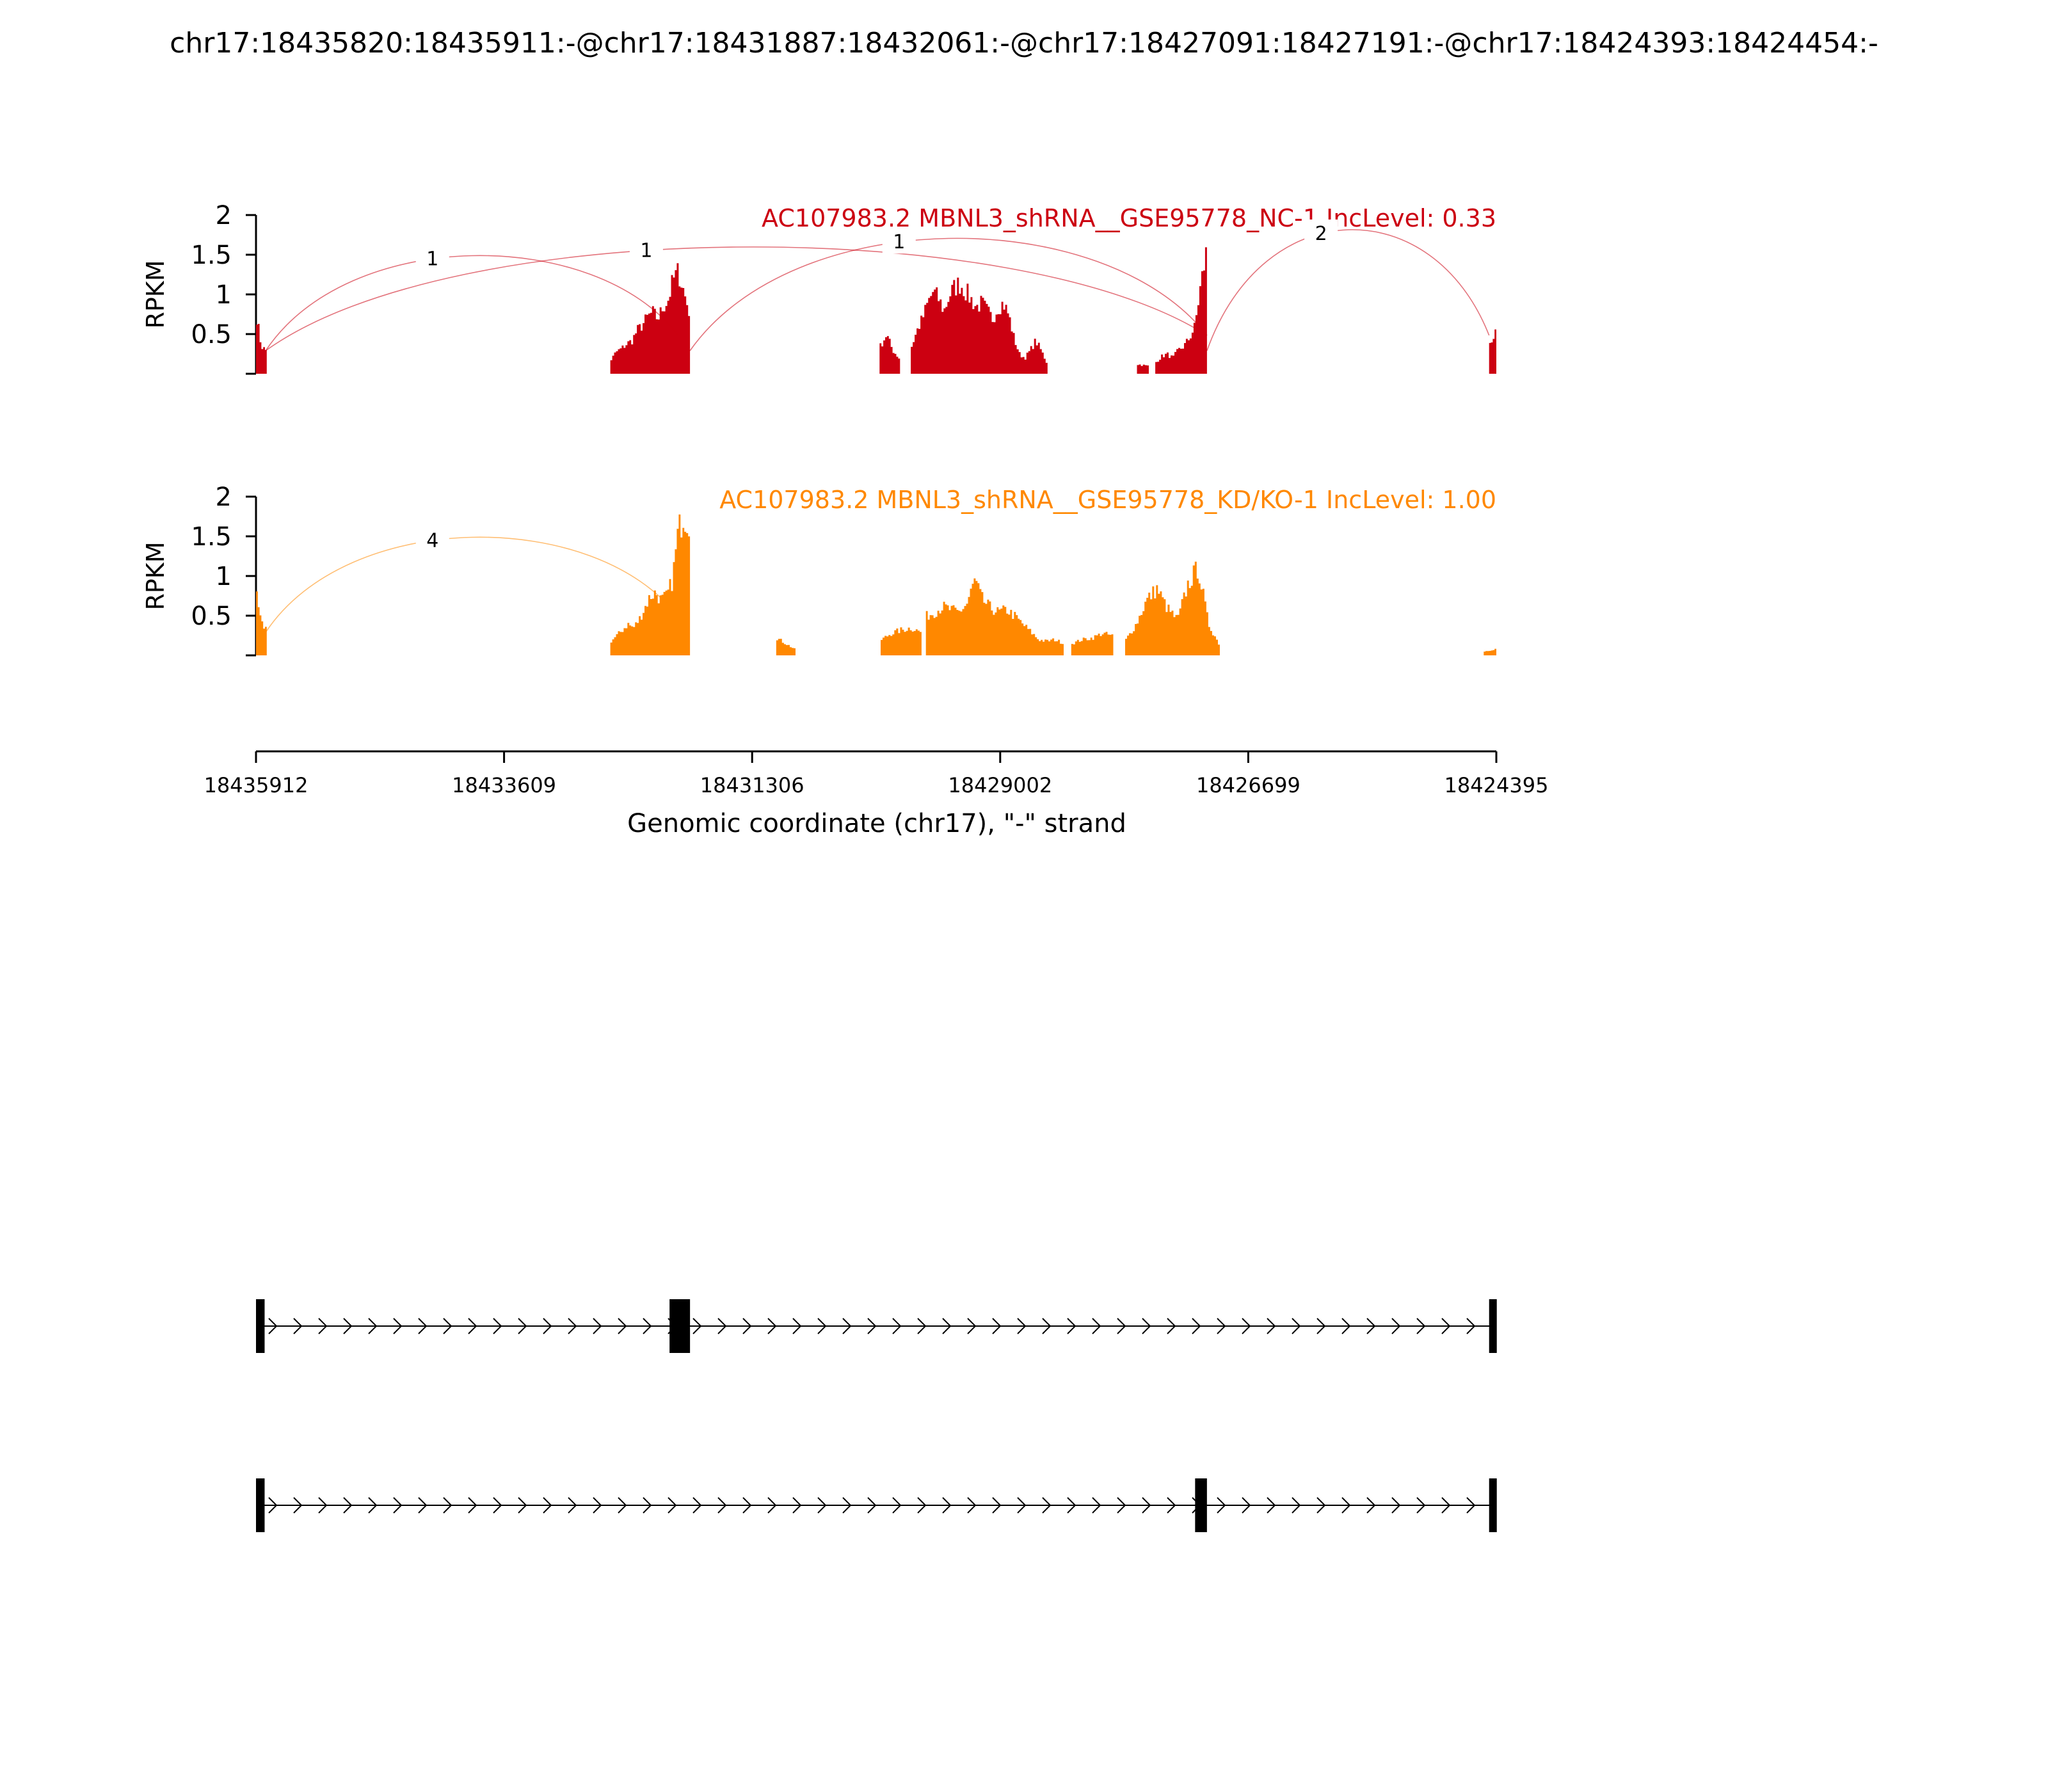 This screenshot has height=1792, width=2048. I want to click on x-tick-label: 18433609, so click(504, 785).